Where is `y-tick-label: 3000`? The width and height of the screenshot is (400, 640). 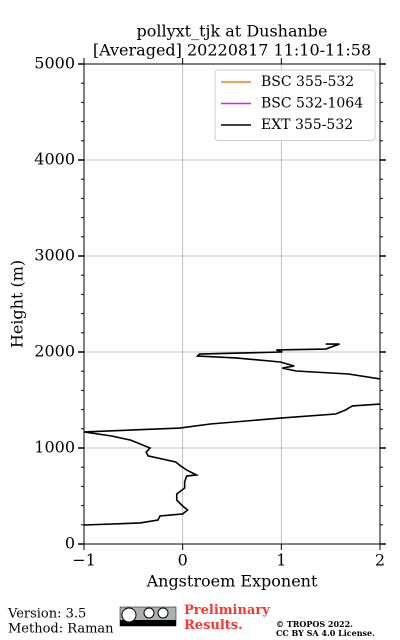
y-tick-label: 3000 is located at coordinates (54, 255).